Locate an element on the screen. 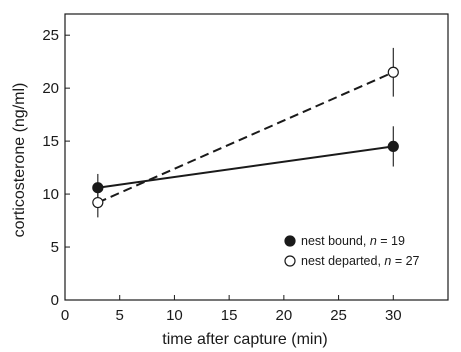 The image size is (461, 352). y-tick-label: 10 is located at coordinates (50, 194).